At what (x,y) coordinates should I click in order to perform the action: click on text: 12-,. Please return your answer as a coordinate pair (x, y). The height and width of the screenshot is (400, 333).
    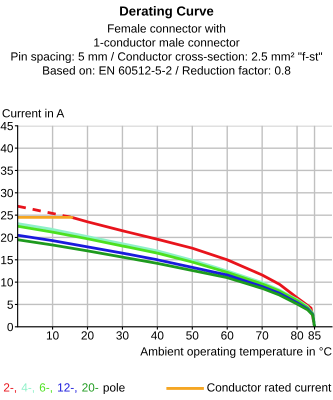
    Looking at the image, I should click on (67, 388).